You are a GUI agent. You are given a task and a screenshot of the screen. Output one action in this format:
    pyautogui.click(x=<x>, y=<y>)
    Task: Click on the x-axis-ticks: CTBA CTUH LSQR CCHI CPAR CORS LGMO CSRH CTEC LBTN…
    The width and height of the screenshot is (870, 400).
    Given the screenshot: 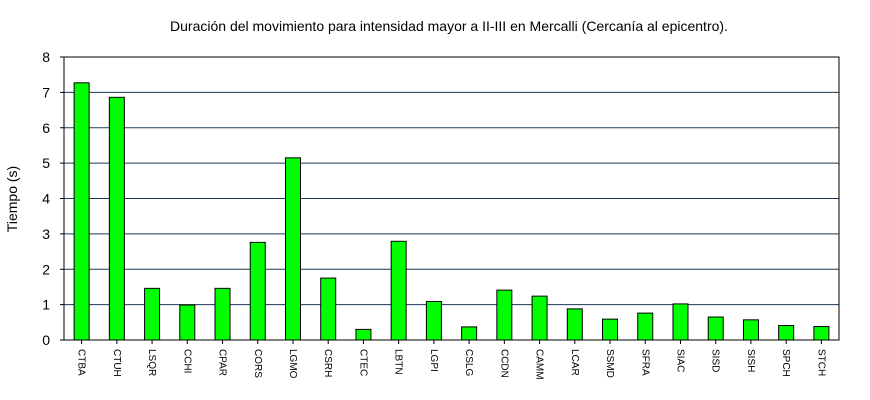 What is the action you would take?
    pyautogui.click(x=451, y=360)
    